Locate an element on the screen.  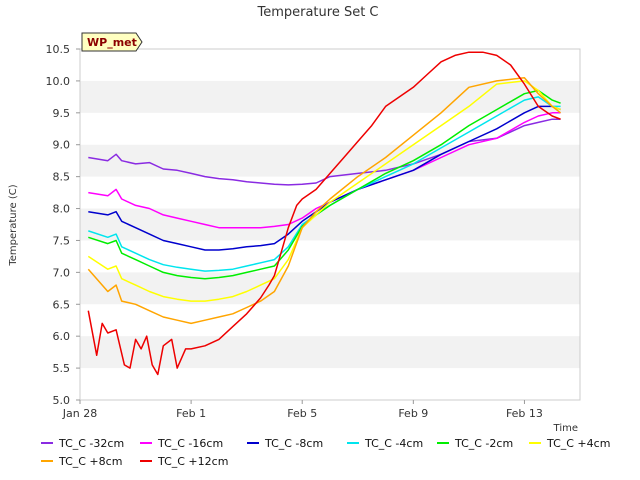
wp-met-badge: WP_met is located at coordinates (112, 42).